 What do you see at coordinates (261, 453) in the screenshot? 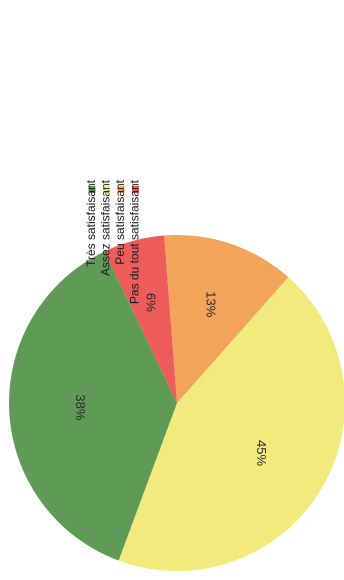
I see `pie-percent-label: 45%` at bounding box center [261, 453].